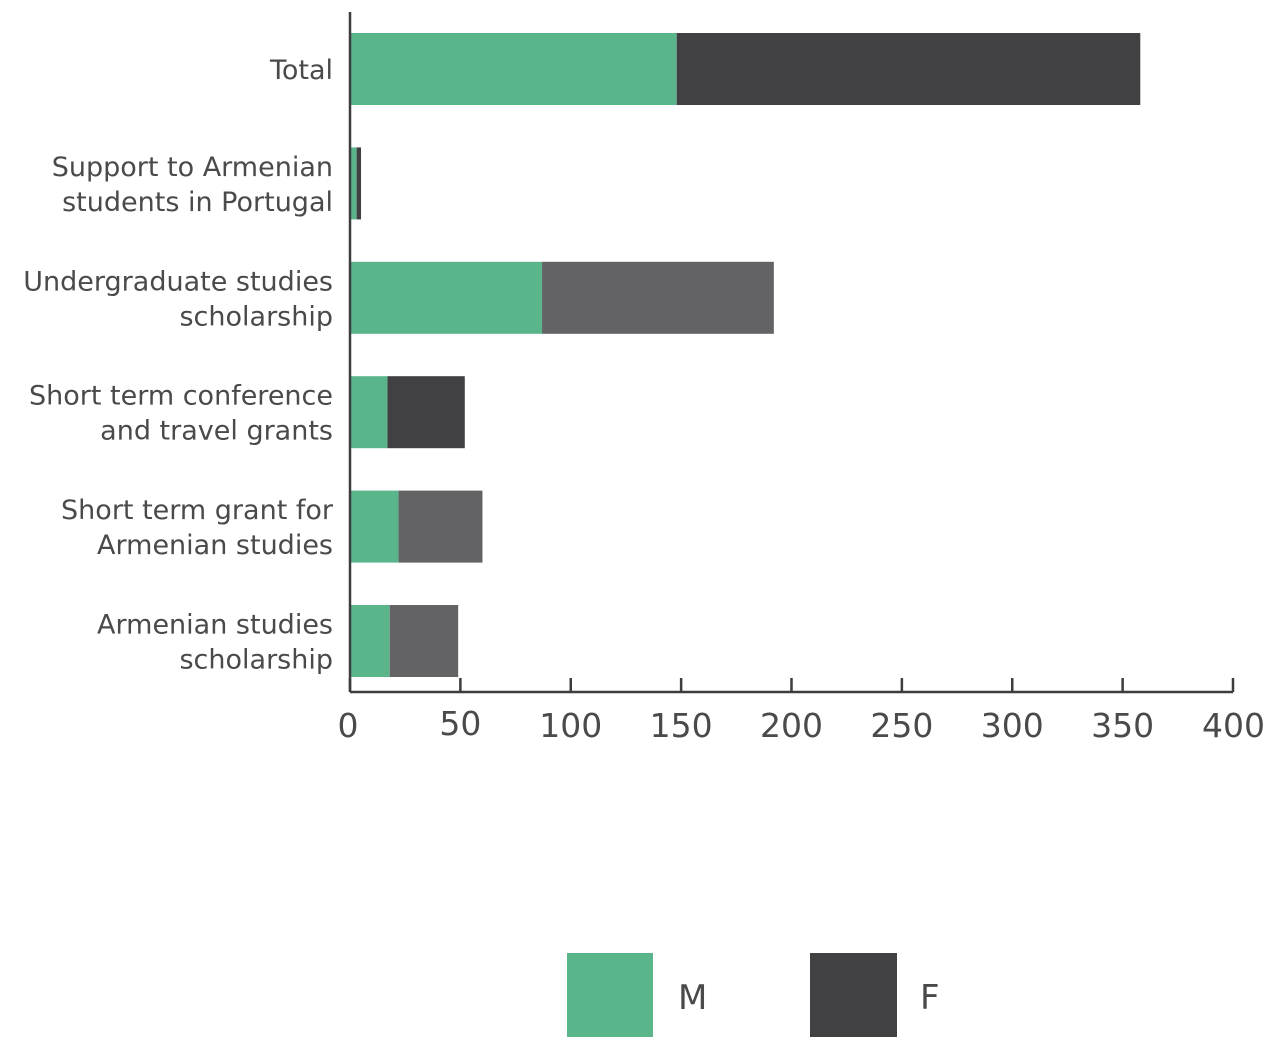  Describe the element at coordinates (610, 995) in the screenshot. I see `legend-swatch-m` at that location.